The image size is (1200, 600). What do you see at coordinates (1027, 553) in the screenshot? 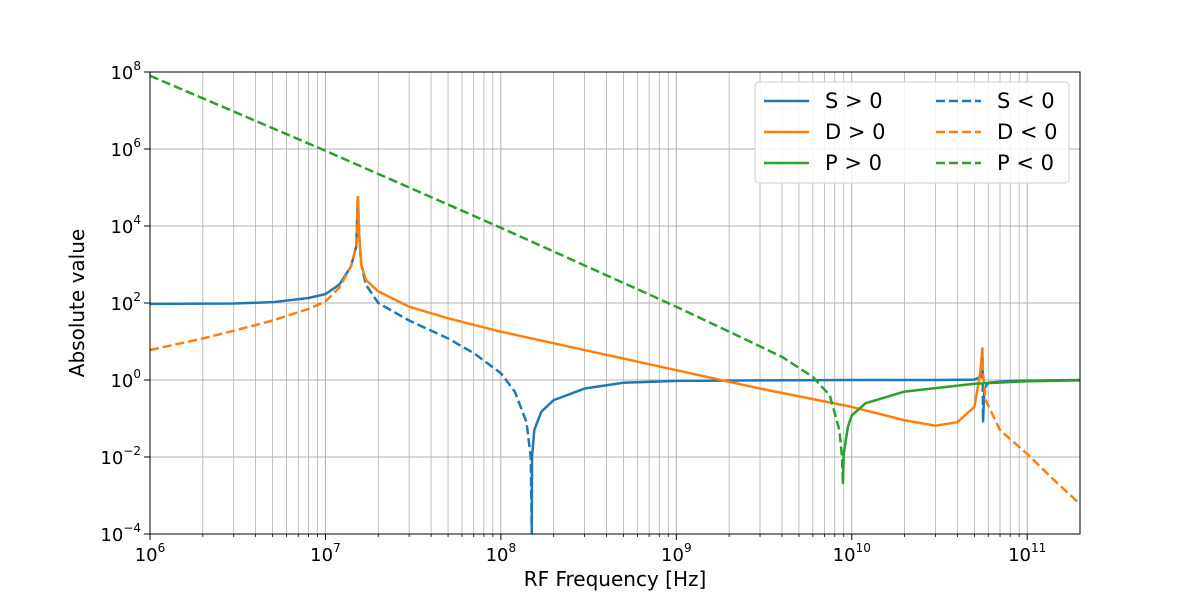
I see `x-tick-label: 10¹¹` at bounding box center [1027, 553].